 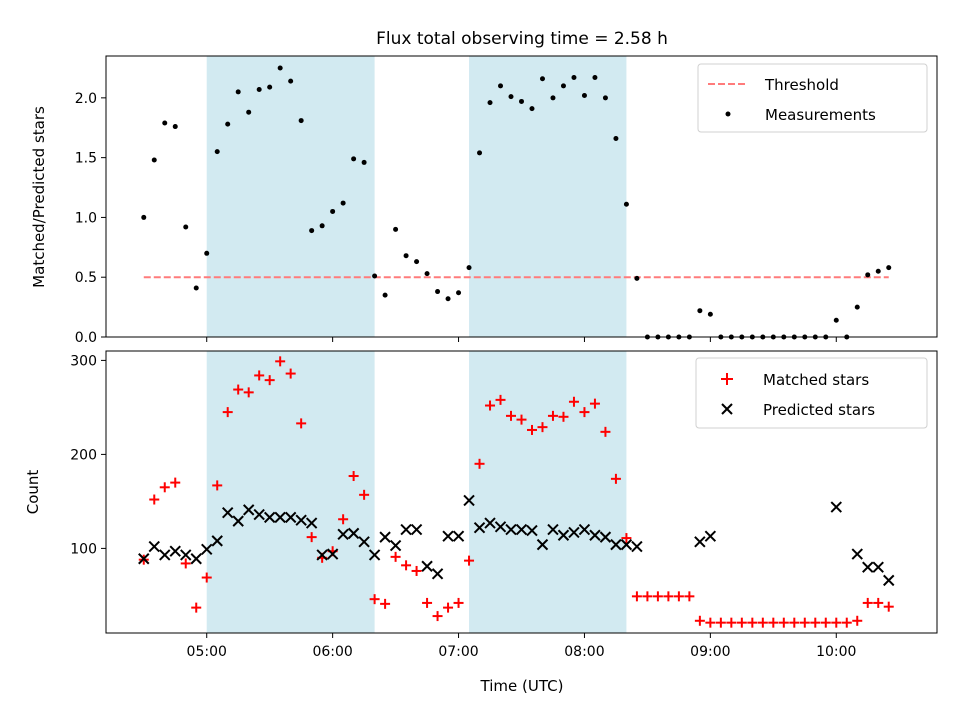 I want to click on predicted-stars-points, so click(x=516, y=540).